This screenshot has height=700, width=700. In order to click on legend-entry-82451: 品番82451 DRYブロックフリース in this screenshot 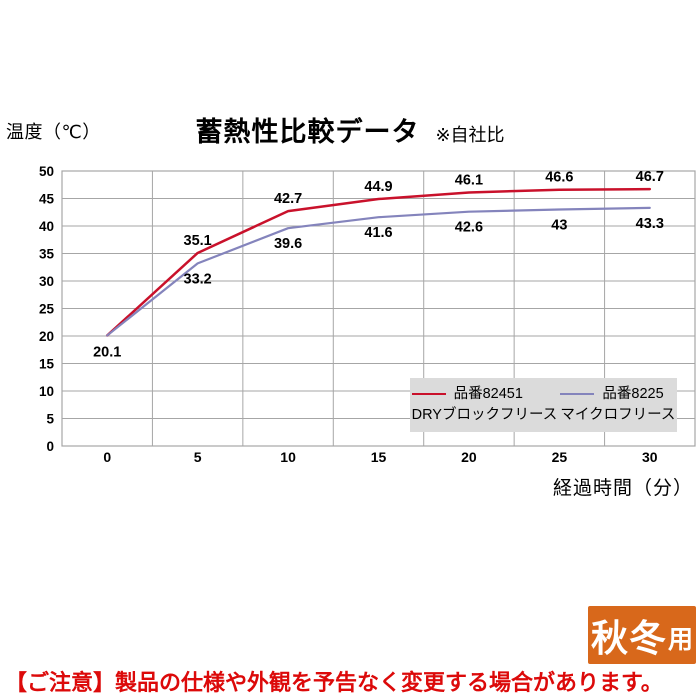, I will do `click(484, 405)`.